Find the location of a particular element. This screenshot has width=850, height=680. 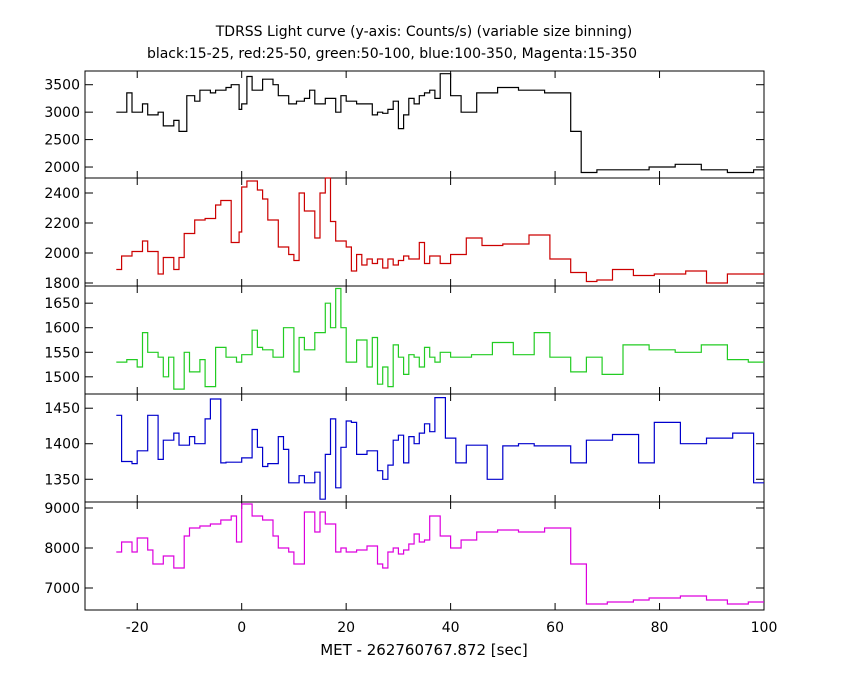

y-tick-label: 3500 is located at coordinates (62, 86).